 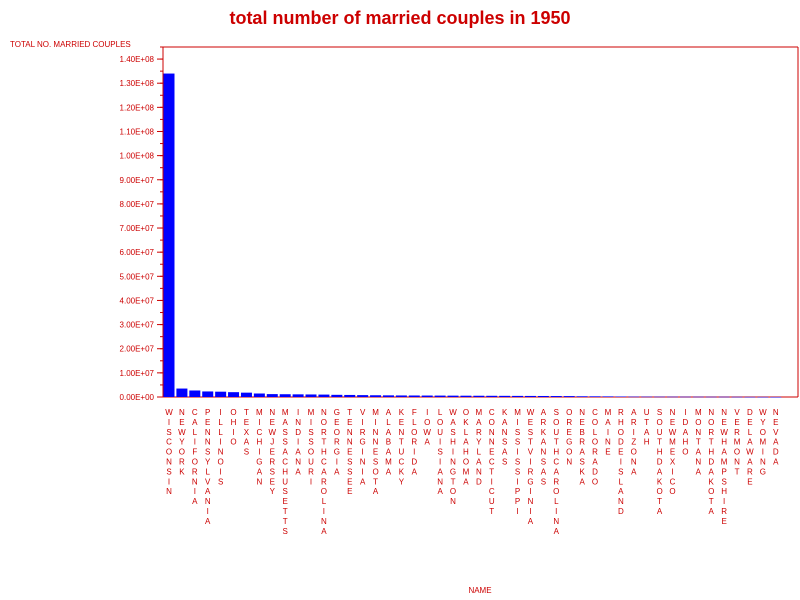 I want to click on y-tick-label: 1.10E+08, so click(x=137, y=131).